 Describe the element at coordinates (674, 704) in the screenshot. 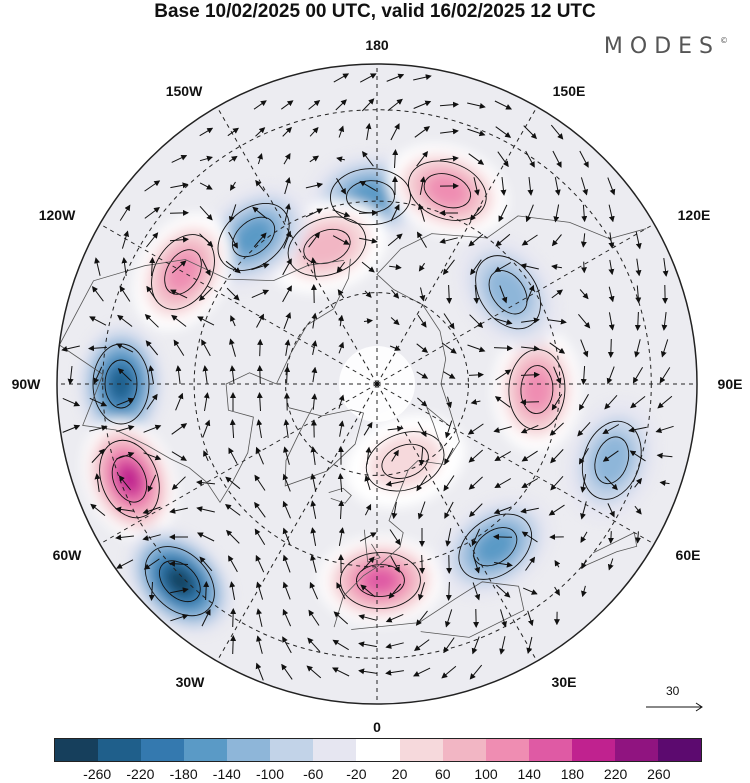

I see `reference-vector: 30` at that location.